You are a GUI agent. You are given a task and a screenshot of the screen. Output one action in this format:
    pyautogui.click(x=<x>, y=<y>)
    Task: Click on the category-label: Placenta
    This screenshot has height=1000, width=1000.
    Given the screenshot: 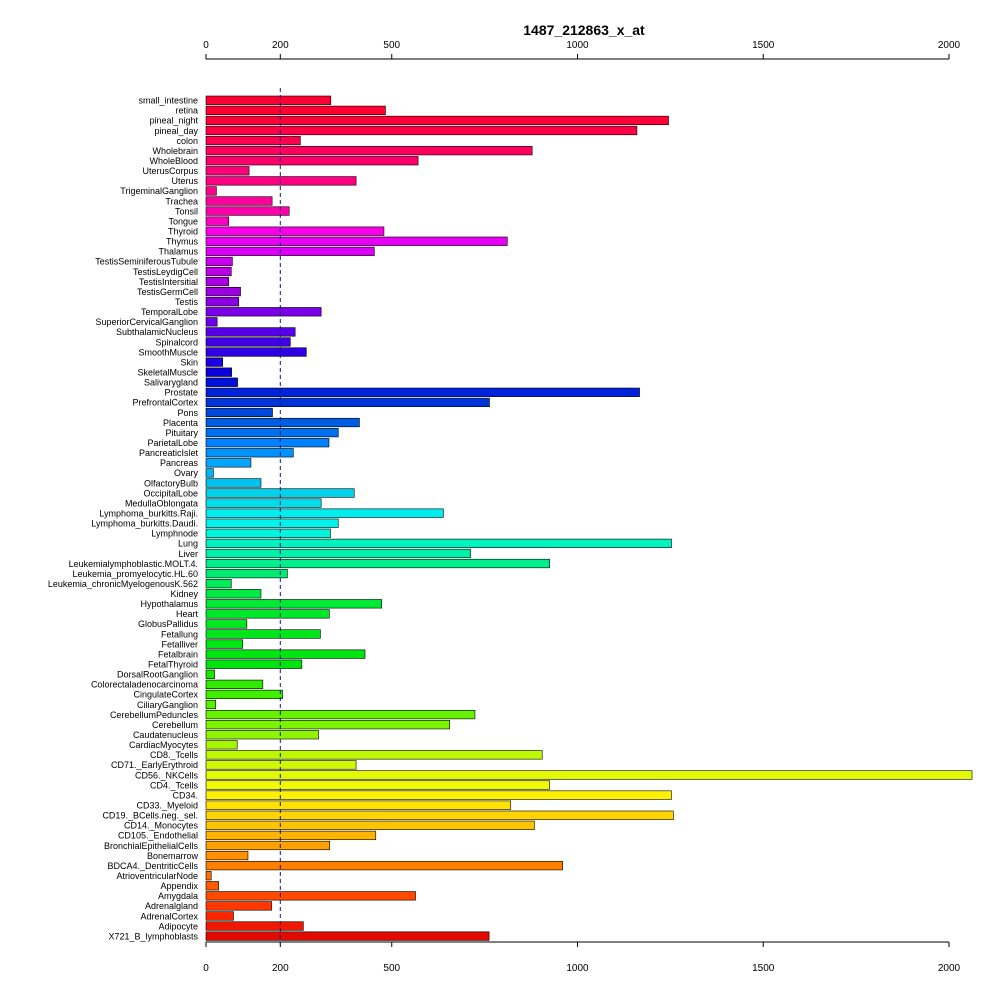 What is the action you would take?
    pyautogui.click(x=180, y=423)
    